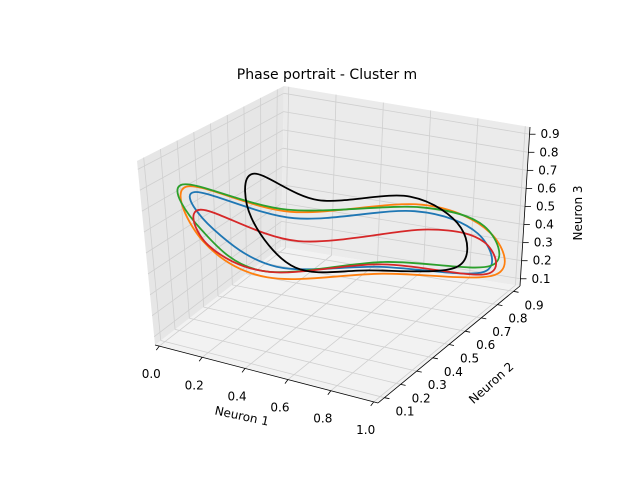  Describe the element at coordinates (542, 261) in the screenshot. I see `z-tick-label: 0.2` at that location.